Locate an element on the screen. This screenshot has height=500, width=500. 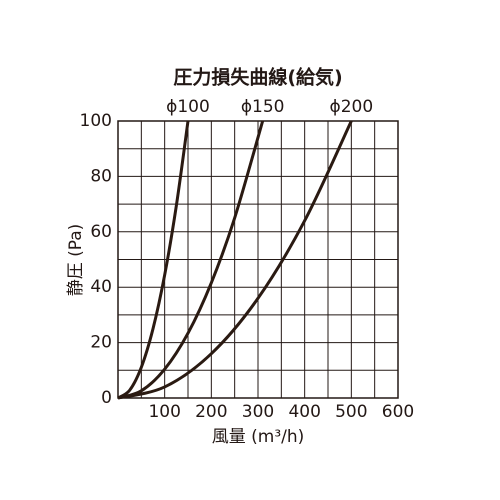
y-tick-label: 20 is located at coordinates (101, 343).